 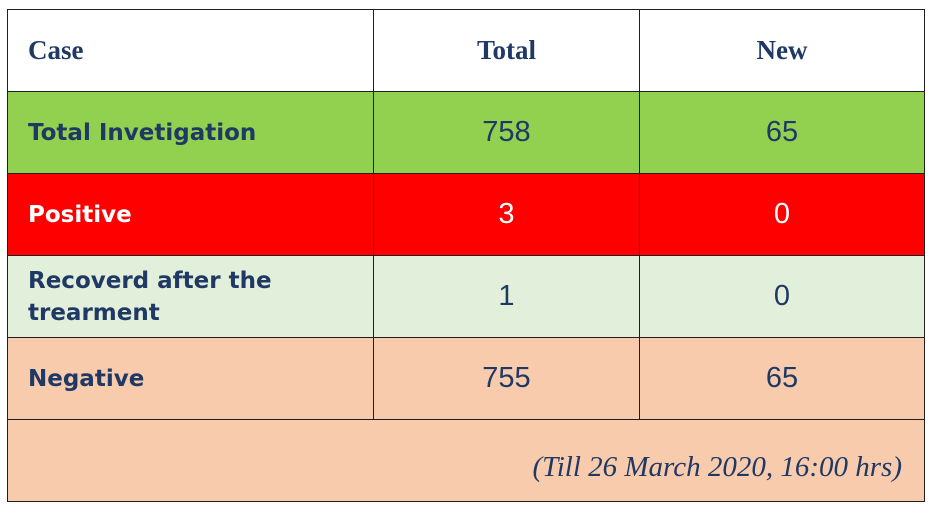 I want to click on total-value: 758, so click(x=506, y=132).